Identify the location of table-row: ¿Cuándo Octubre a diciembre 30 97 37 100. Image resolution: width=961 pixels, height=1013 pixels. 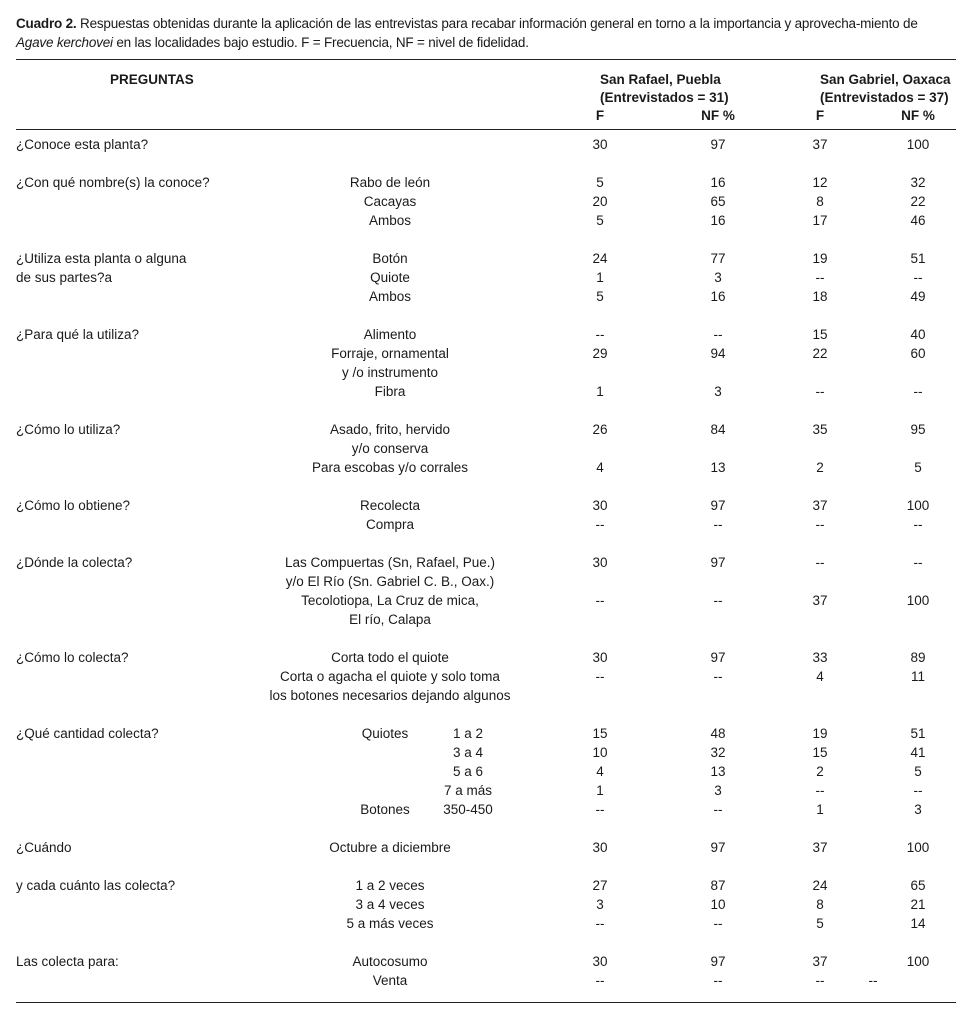
(480, 847).